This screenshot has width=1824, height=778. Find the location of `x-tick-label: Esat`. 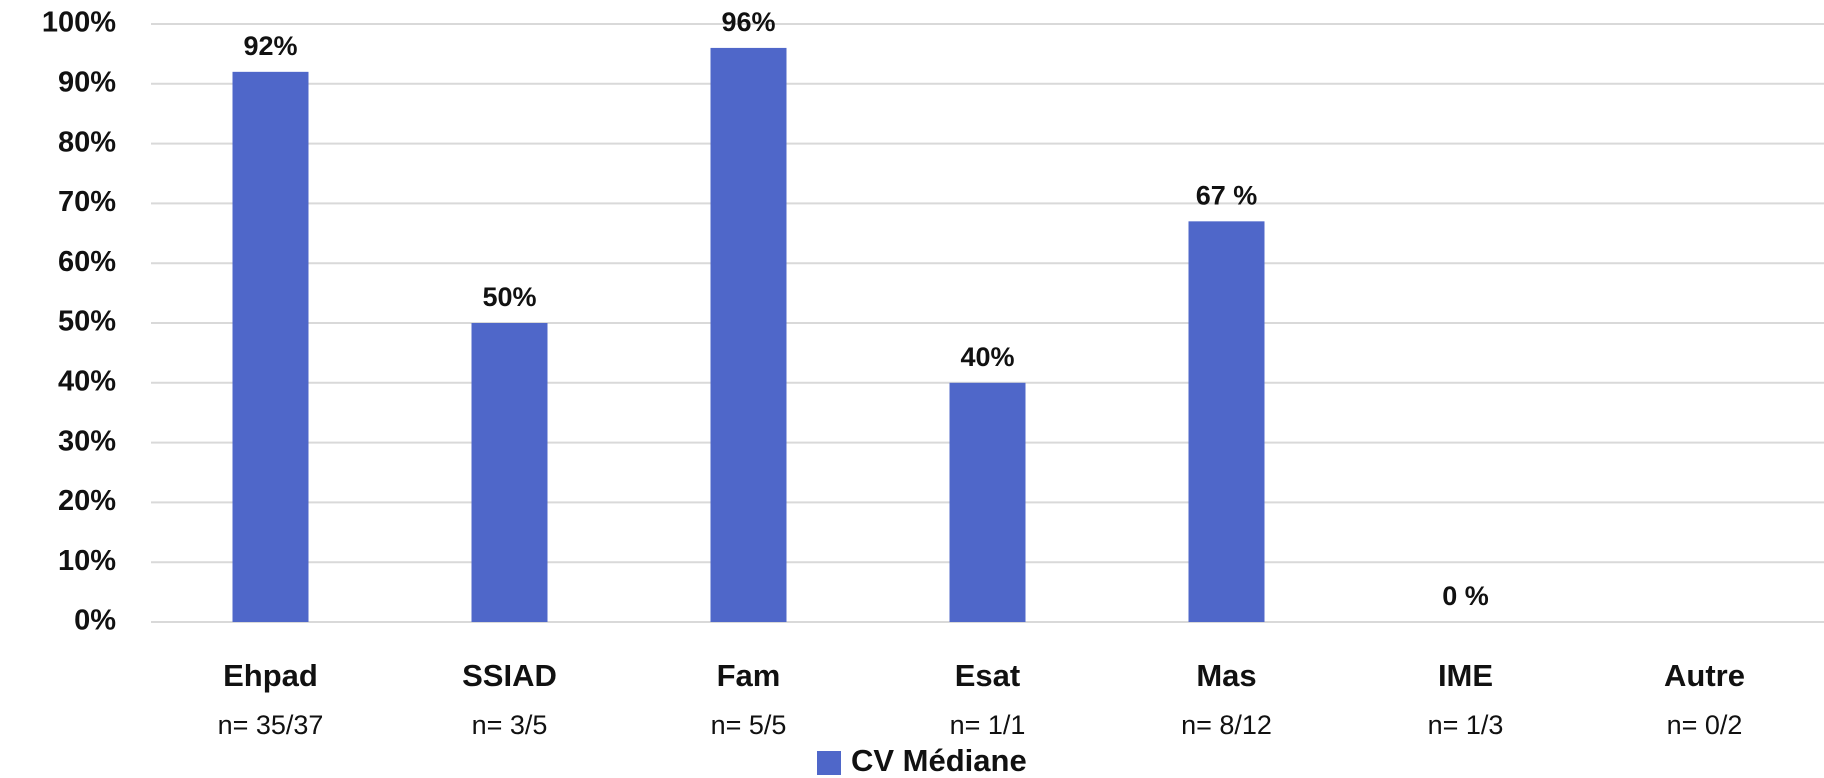

x-tick-label: Esat is located at coordinates (987, 675).